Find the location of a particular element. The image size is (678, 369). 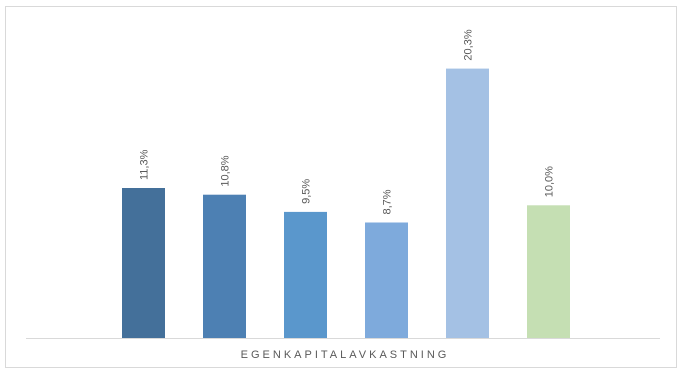

data-label-6: 10,0% is located at coordinates (550, 181).